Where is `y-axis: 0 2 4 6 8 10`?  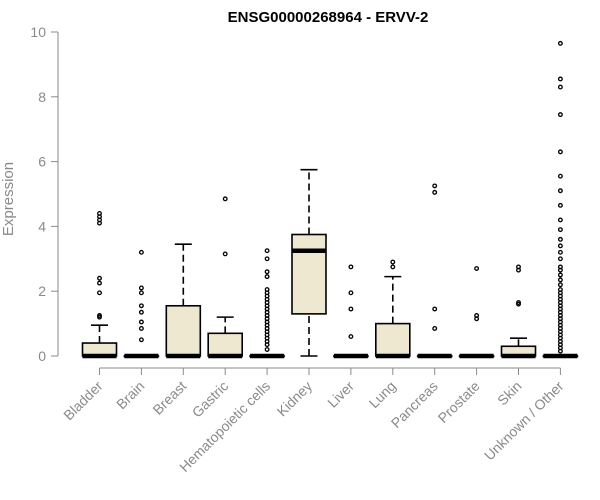
y-axis: 0 2 4 6 8 10 is located at coordinates (44, 194).